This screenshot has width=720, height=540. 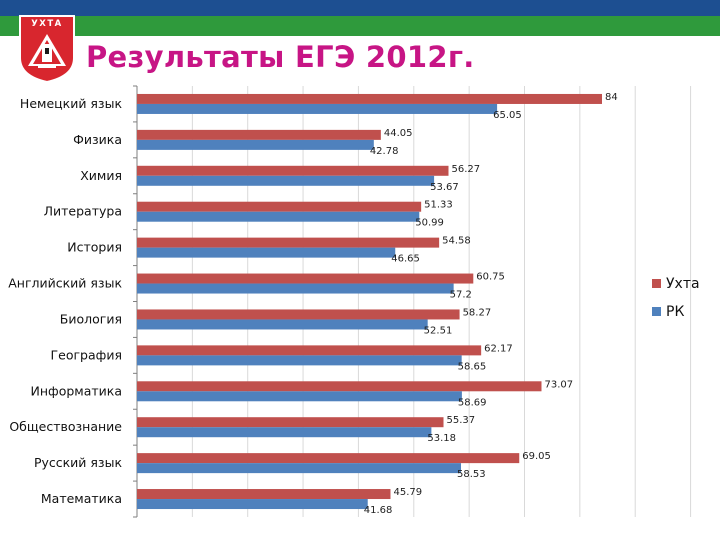 What do you see at coordinates (94, 247) in the screenshot?
I see `category-label: История` at bounding box center [94, 247].